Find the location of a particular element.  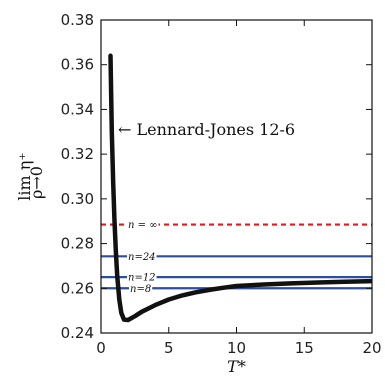

annotation-lennard-jones: ← Lennard-Jones 12-6 is located at coordinates (206, 129).